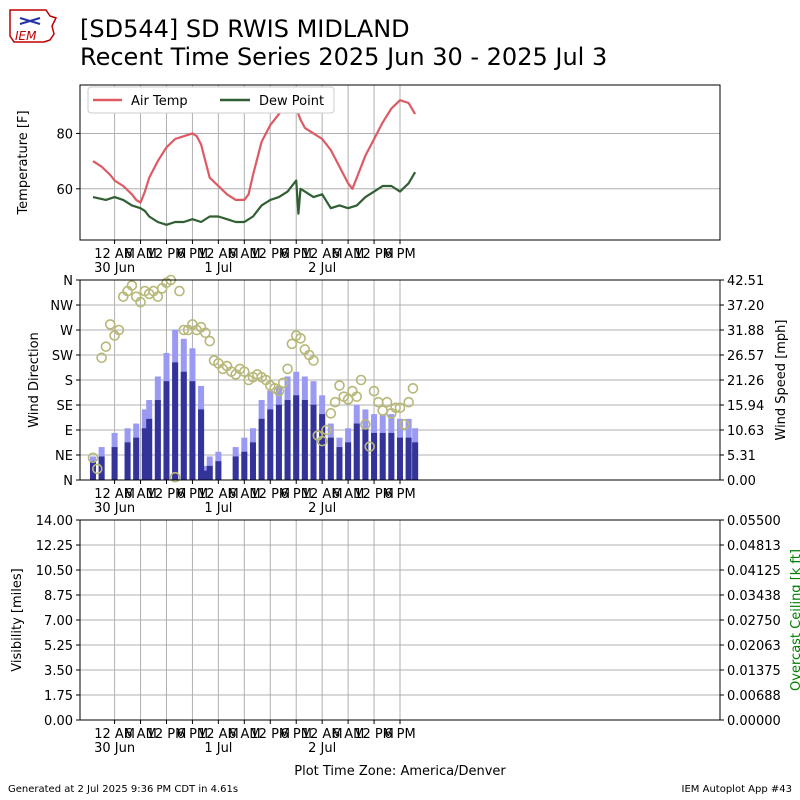  What do you see at coordinates (114, 748) in the screenshot?
I see `vis-xtick-date-label: 30 Jun` at bounding box center [114, 748].